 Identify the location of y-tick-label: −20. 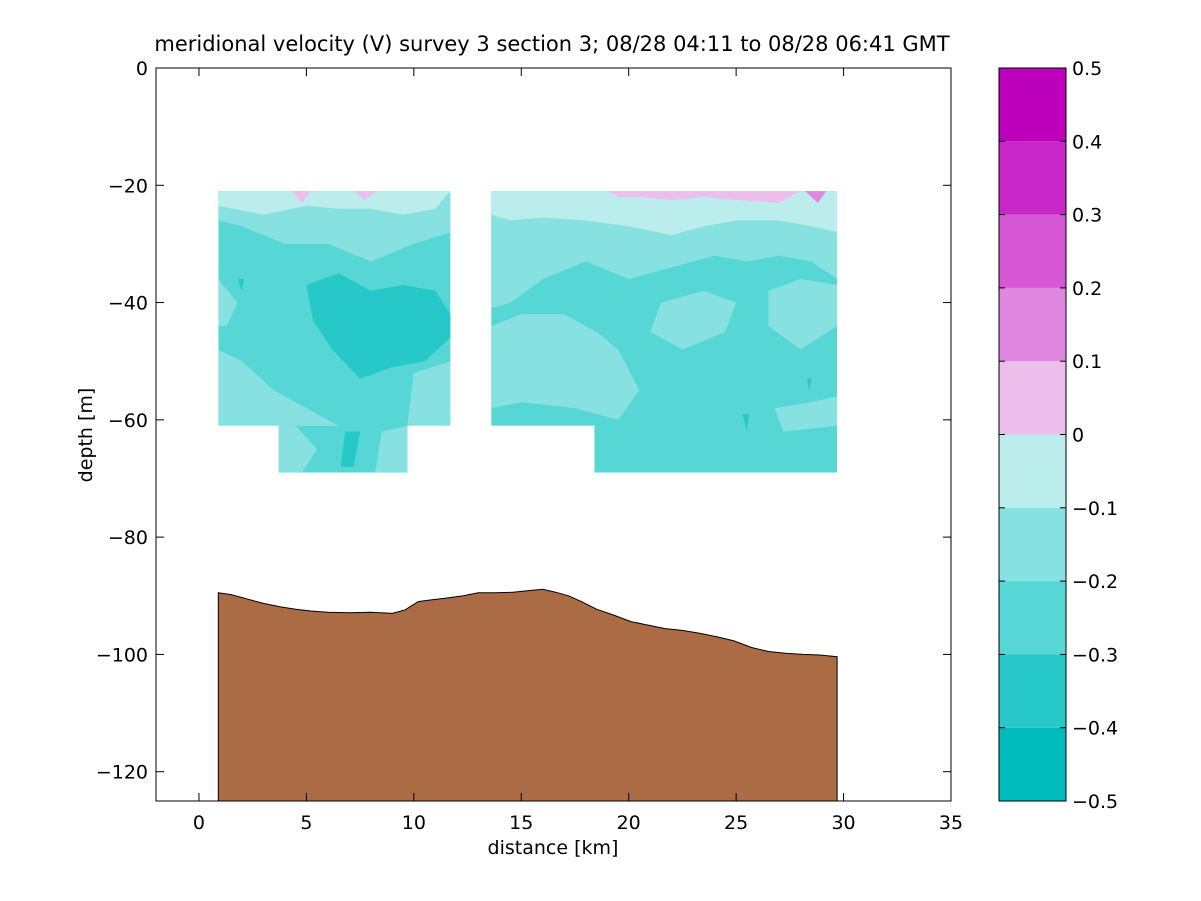
(128, 186).